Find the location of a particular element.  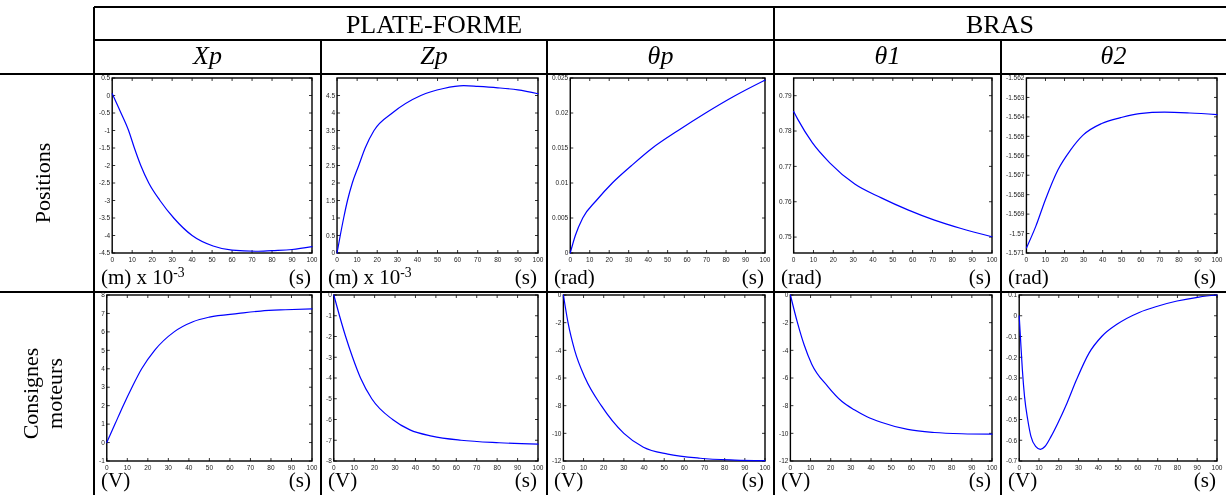

text: Consignes moteurs is located at coordinates (42, 393).